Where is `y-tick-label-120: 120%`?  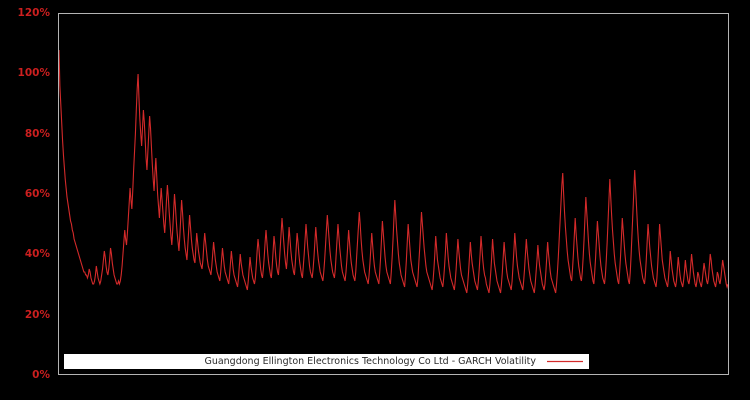 y-tick-label-120: 120% is located at coordinates (33, 13).